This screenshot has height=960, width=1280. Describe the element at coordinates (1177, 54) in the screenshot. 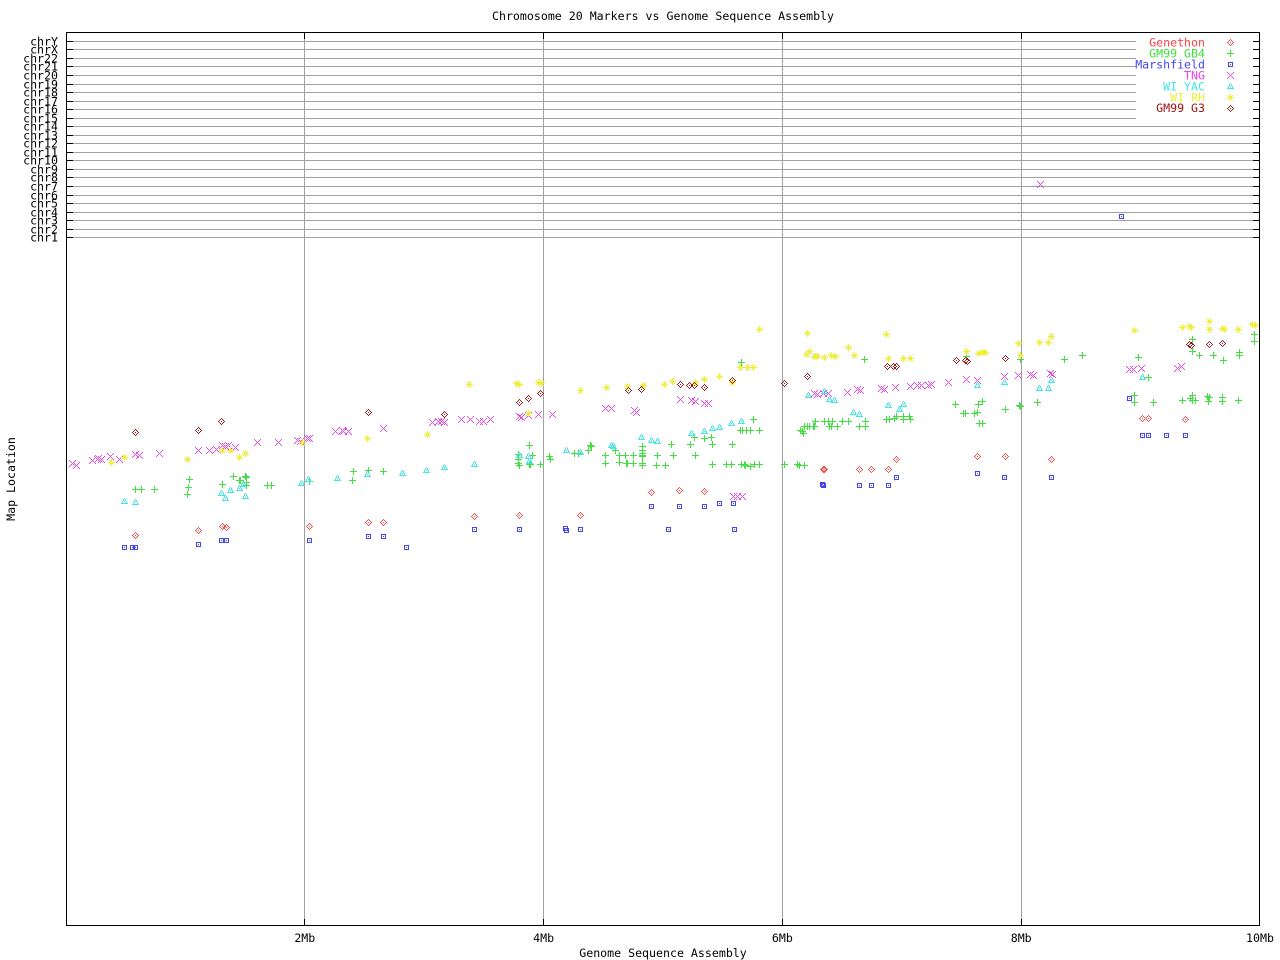

I see `legend-label: GM99 GB4` at that location.